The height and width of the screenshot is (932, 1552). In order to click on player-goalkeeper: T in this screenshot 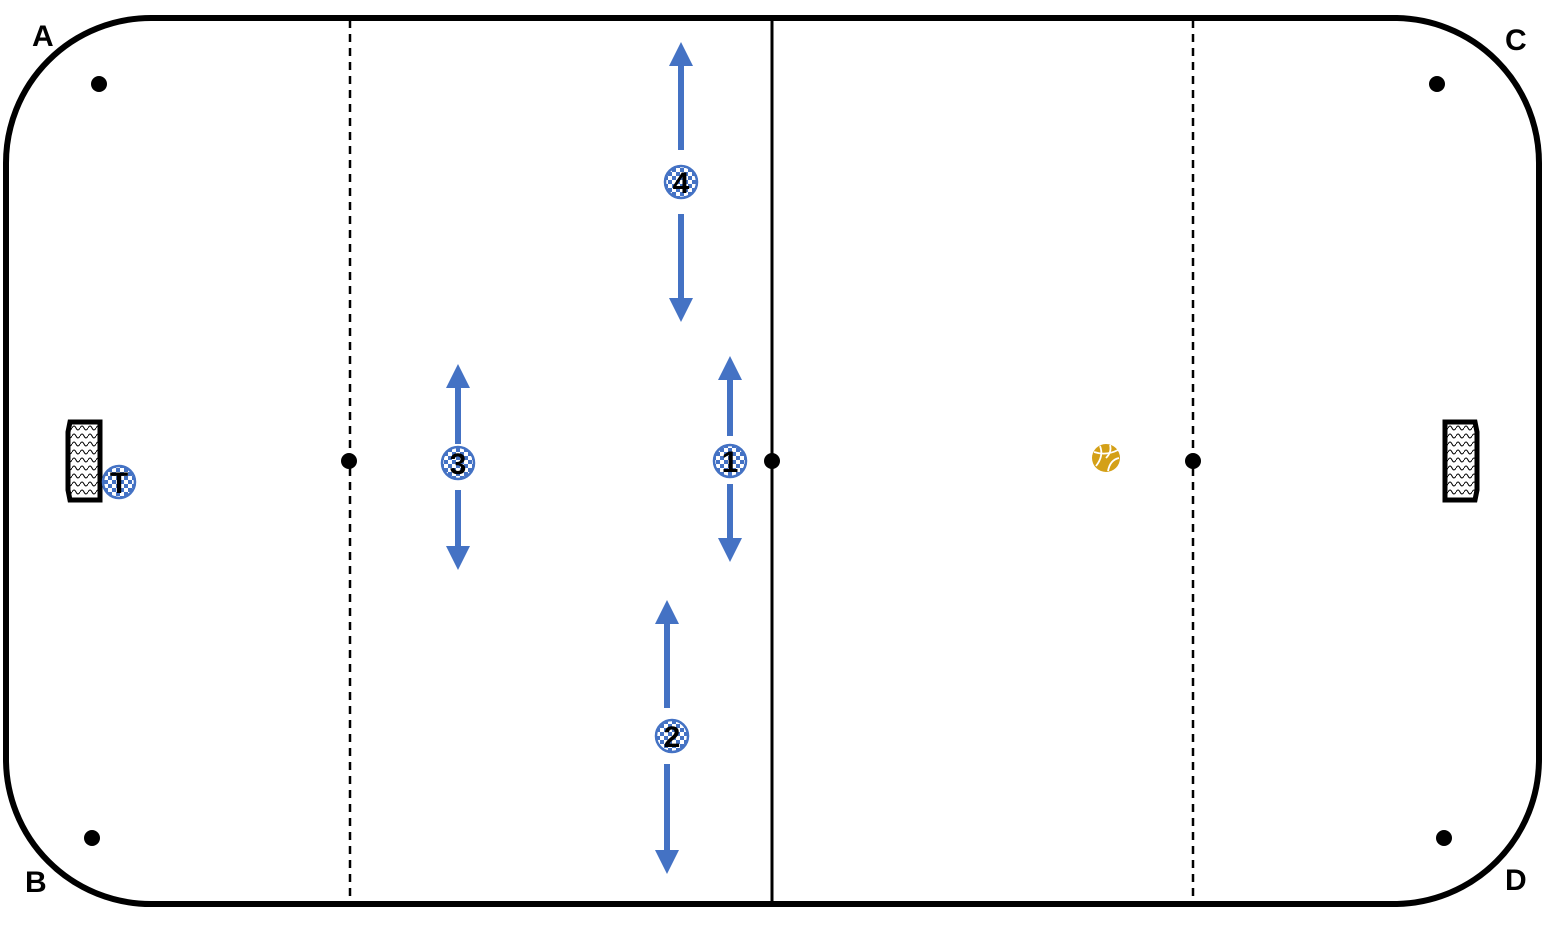, I will do `click(119, 482)`.